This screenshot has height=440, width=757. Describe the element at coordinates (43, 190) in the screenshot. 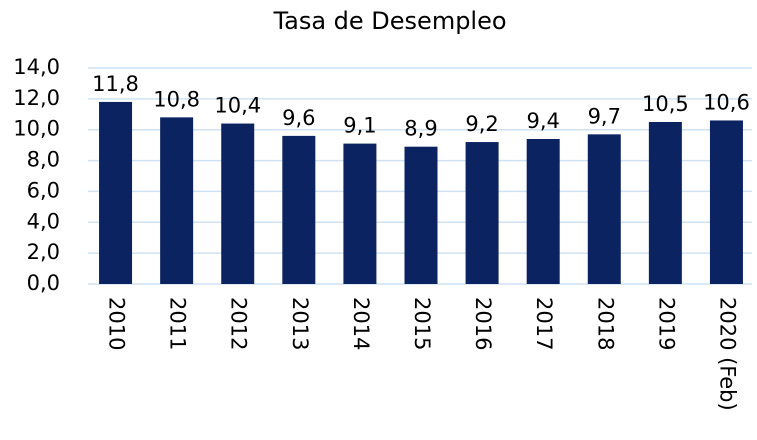

I see `y-tick-label: 6,0` at that location.